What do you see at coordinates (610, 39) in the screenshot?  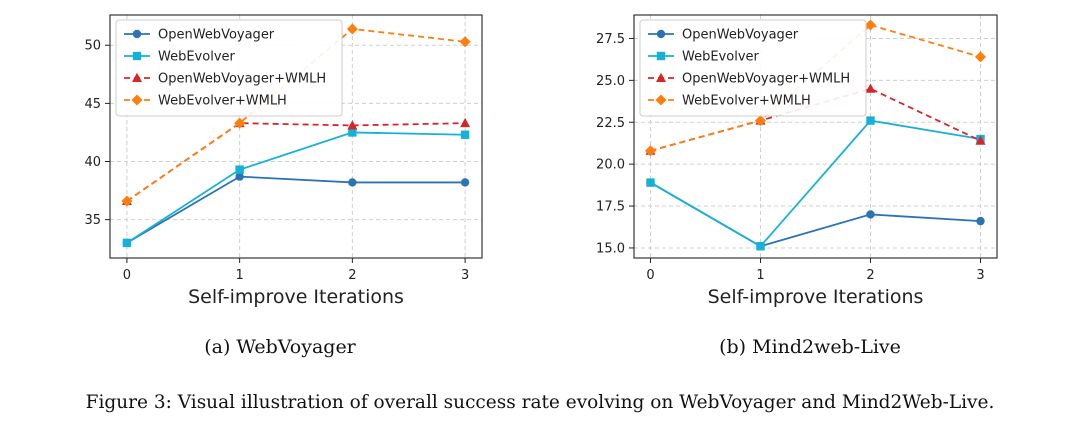 I see `y-tick-label: 27.5` at bounding box center [610, 39].